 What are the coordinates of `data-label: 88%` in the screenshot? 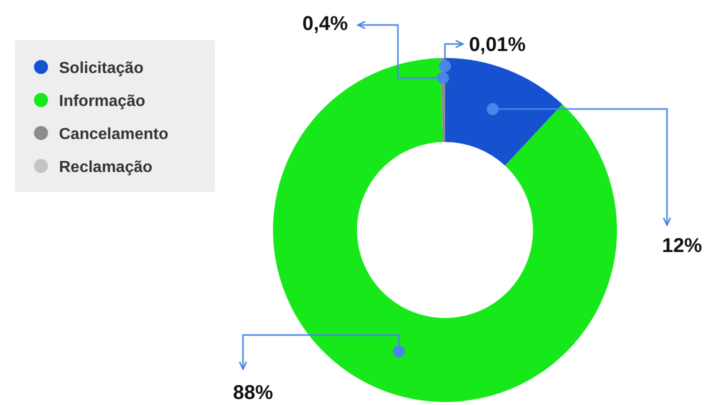 It's located at (253, 393).